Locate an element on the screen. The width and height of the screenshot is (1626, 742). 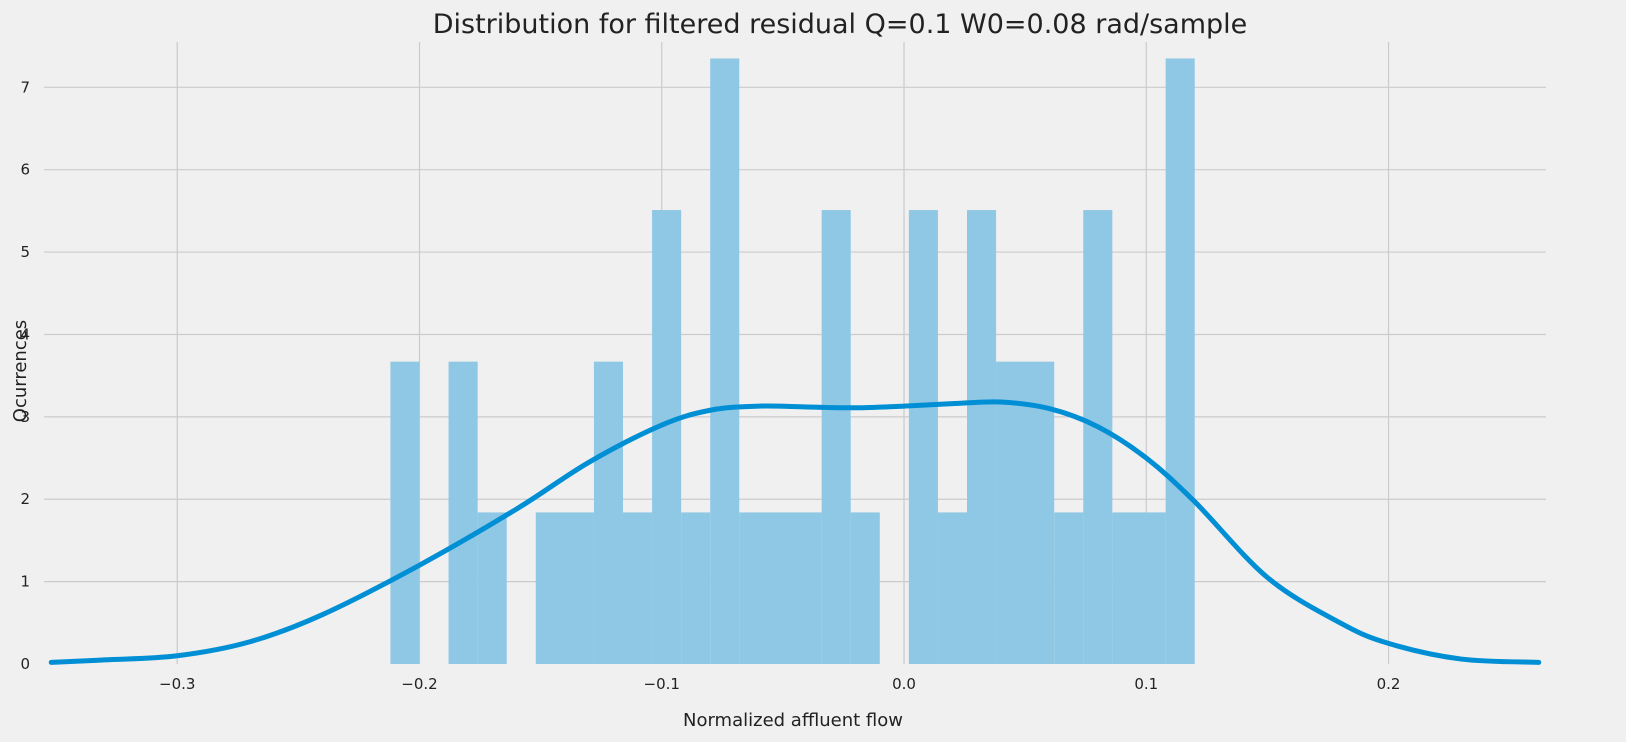
y-tick-label: 2 is located at coordinates (25, 499).